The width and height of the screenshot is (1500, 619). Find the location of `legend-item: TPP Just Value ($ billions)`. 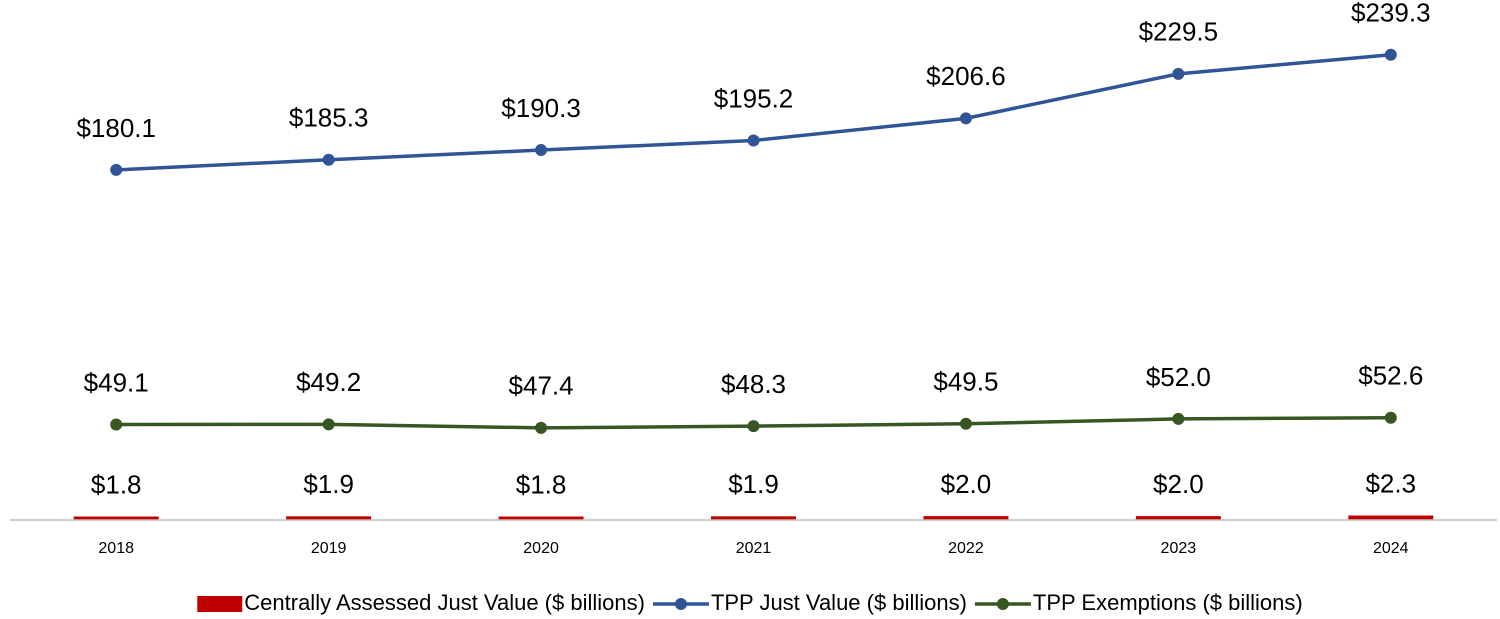

legend-item: TPP Just Value ($ billions) is located at coordinates (809, 602).